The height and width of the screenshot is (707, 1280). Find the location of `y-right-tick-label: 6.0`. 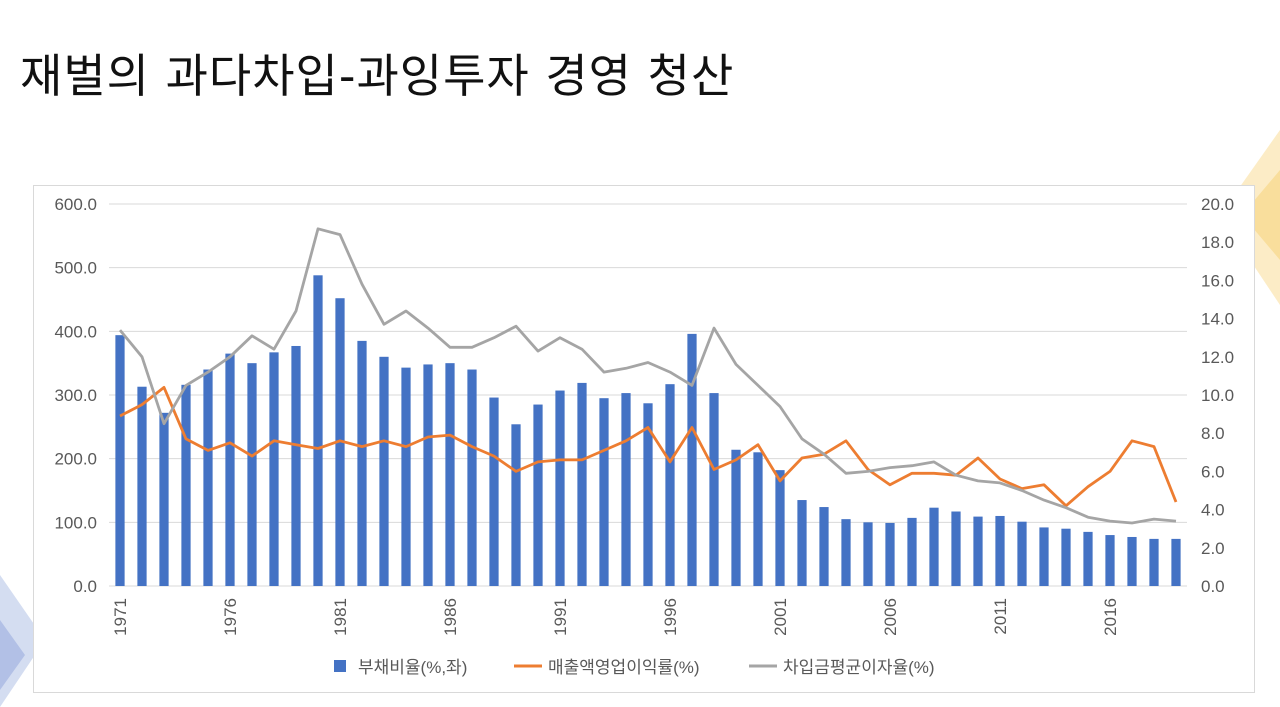

y-right-tick-label: 6.0 is located at coordinates (1213, 471).